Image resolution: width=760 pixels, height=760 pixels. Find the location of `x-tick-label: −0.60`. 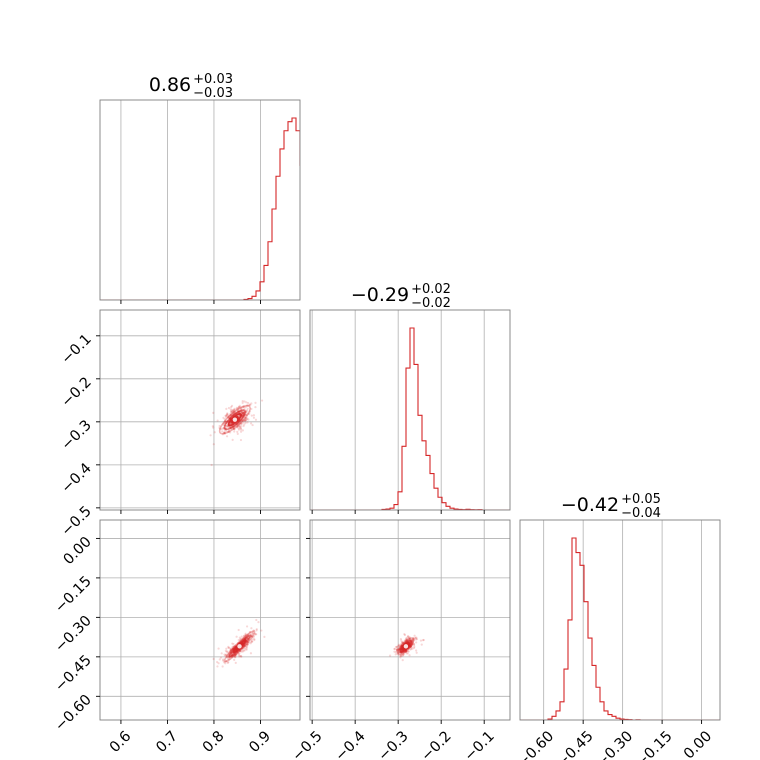

x-tick-label: −0.60 is located at coordinates (536, 744).